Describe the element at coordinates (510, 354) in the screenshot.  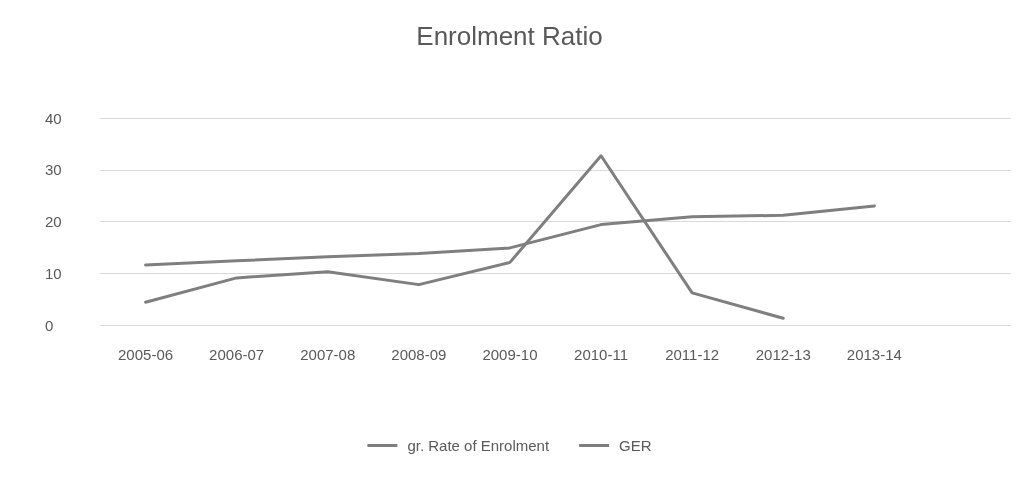
I see `x-tick-label: 2009-10` at that location.